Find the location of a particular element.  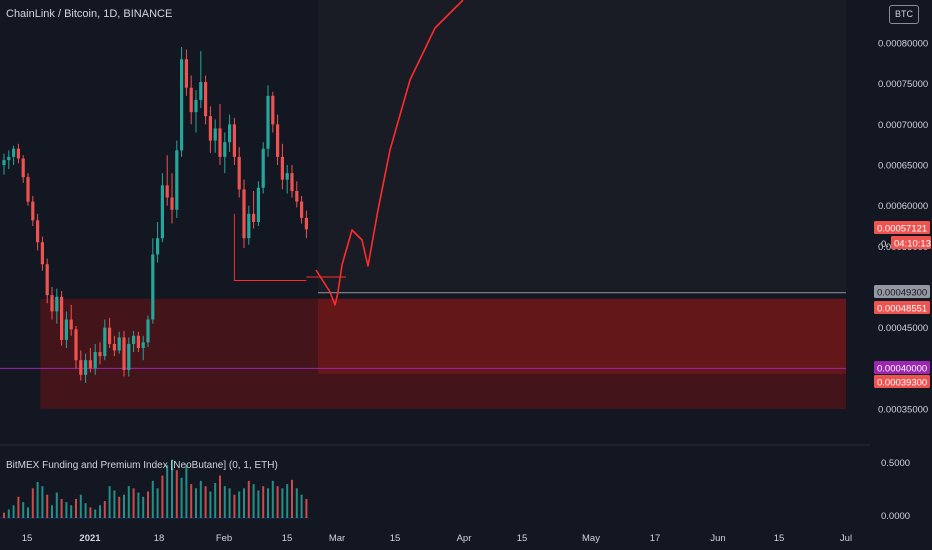

y-tick-label: 0.00080000 is located at coordinates (903, 44).